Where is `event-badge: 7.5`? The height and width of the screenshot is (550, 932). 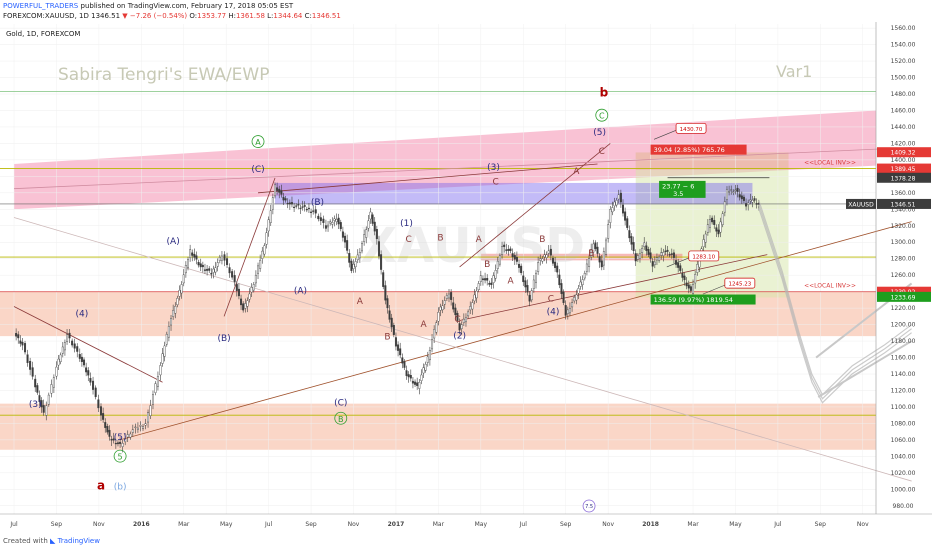 event-badge: 7.5 is located at coordinates (589, 506).